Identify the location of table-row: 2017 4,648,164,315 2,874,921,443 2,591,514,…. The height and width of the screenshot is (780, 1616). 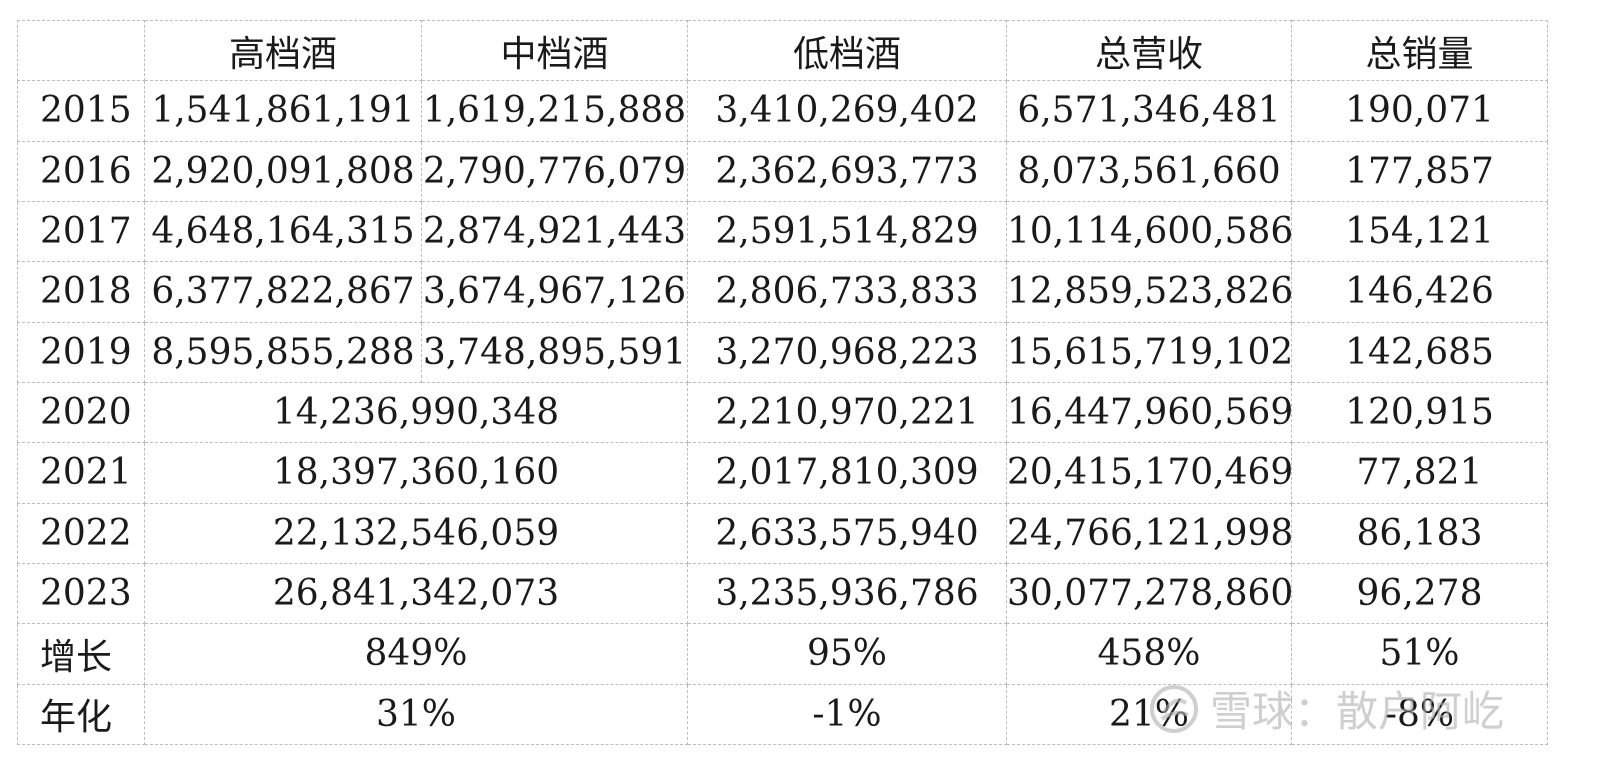
(782, 231).